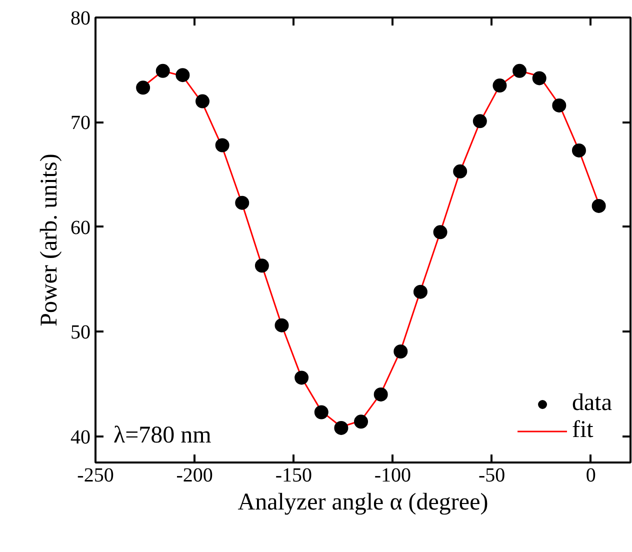 This screenshot has width=632, height=552. I want to click on x-tick-label: -150, so click(293, 475).